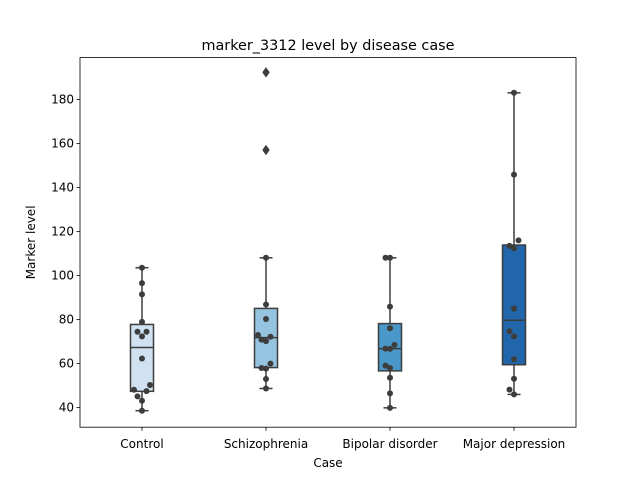 The width and height of the screenshot is (640, 480). Describe the element at coordinates (66, 364) in the screenshot. I see `y-tick-label: 60` at that location.